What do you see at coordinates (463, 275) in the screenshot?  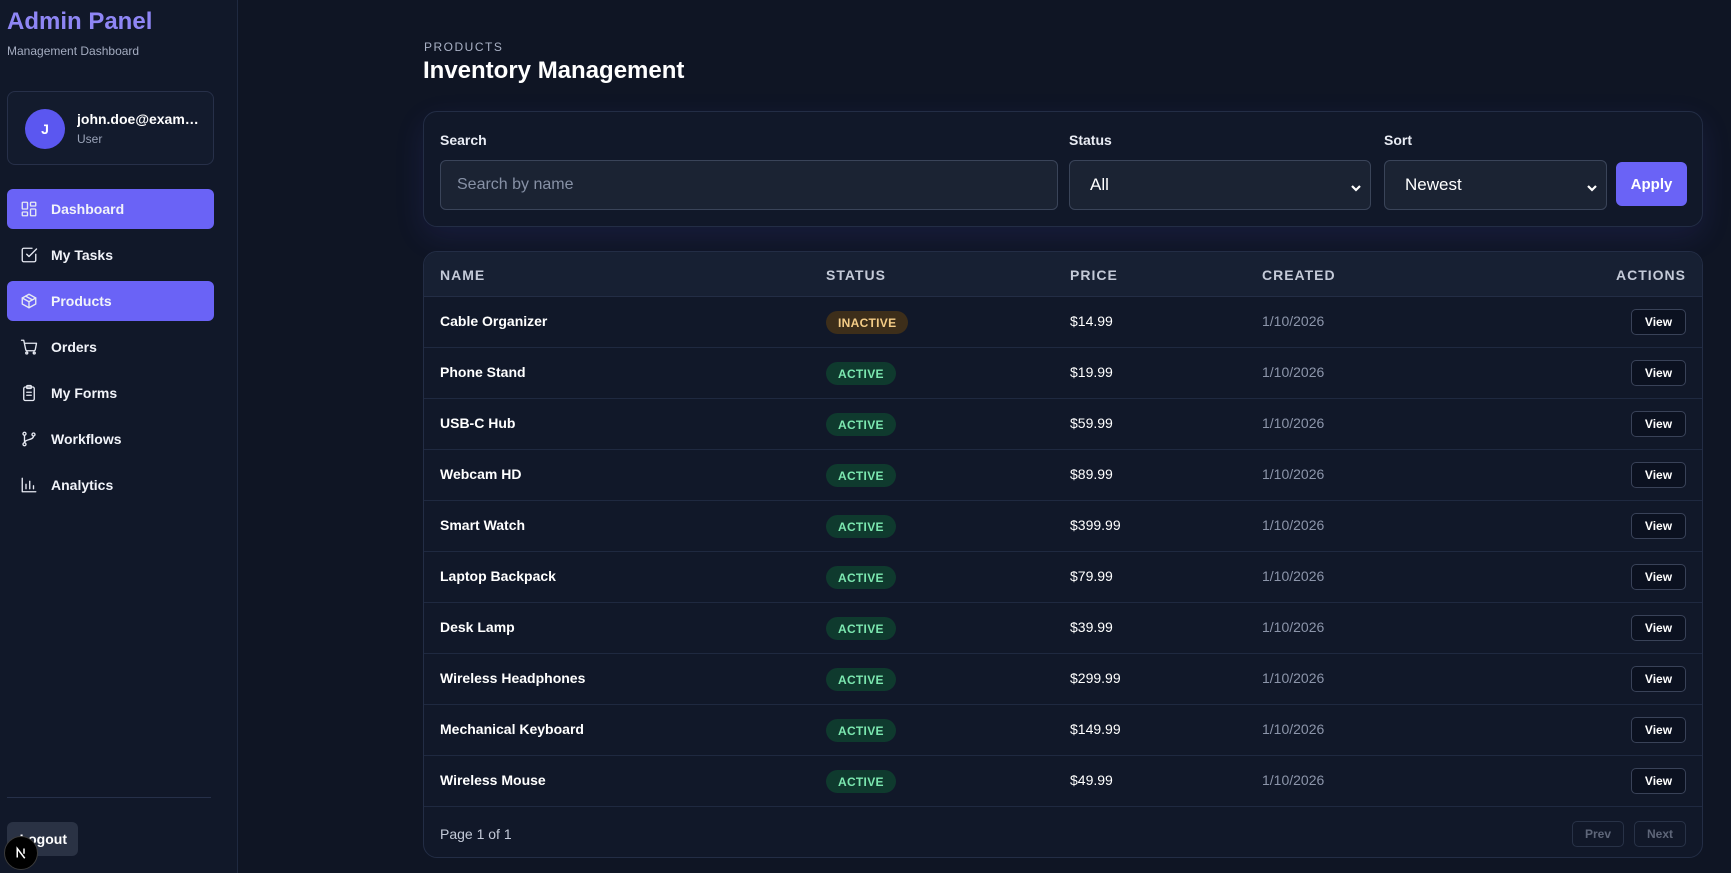 I see `column-header-name: NAME` at bounding box center [463, 275].